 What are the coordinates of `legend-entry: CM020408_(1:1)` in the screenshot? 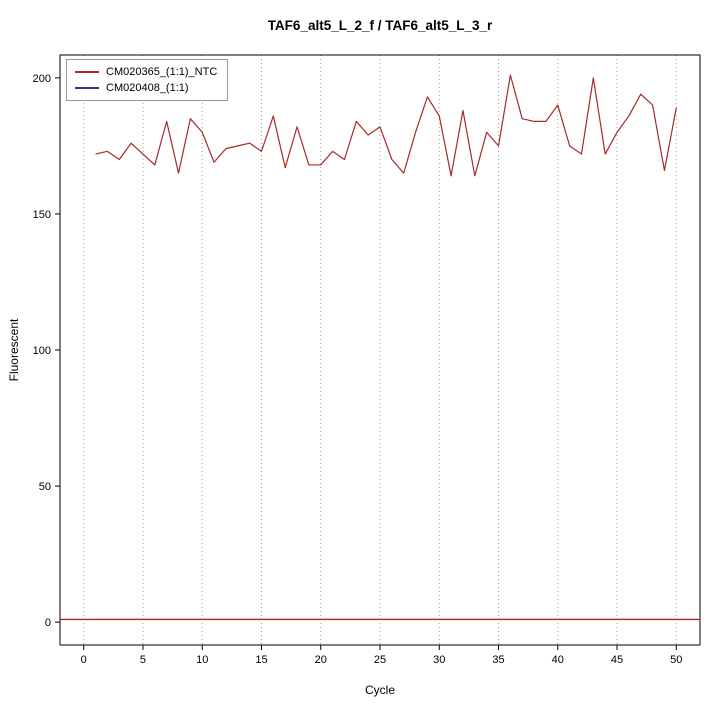 It's located at (146, 88).